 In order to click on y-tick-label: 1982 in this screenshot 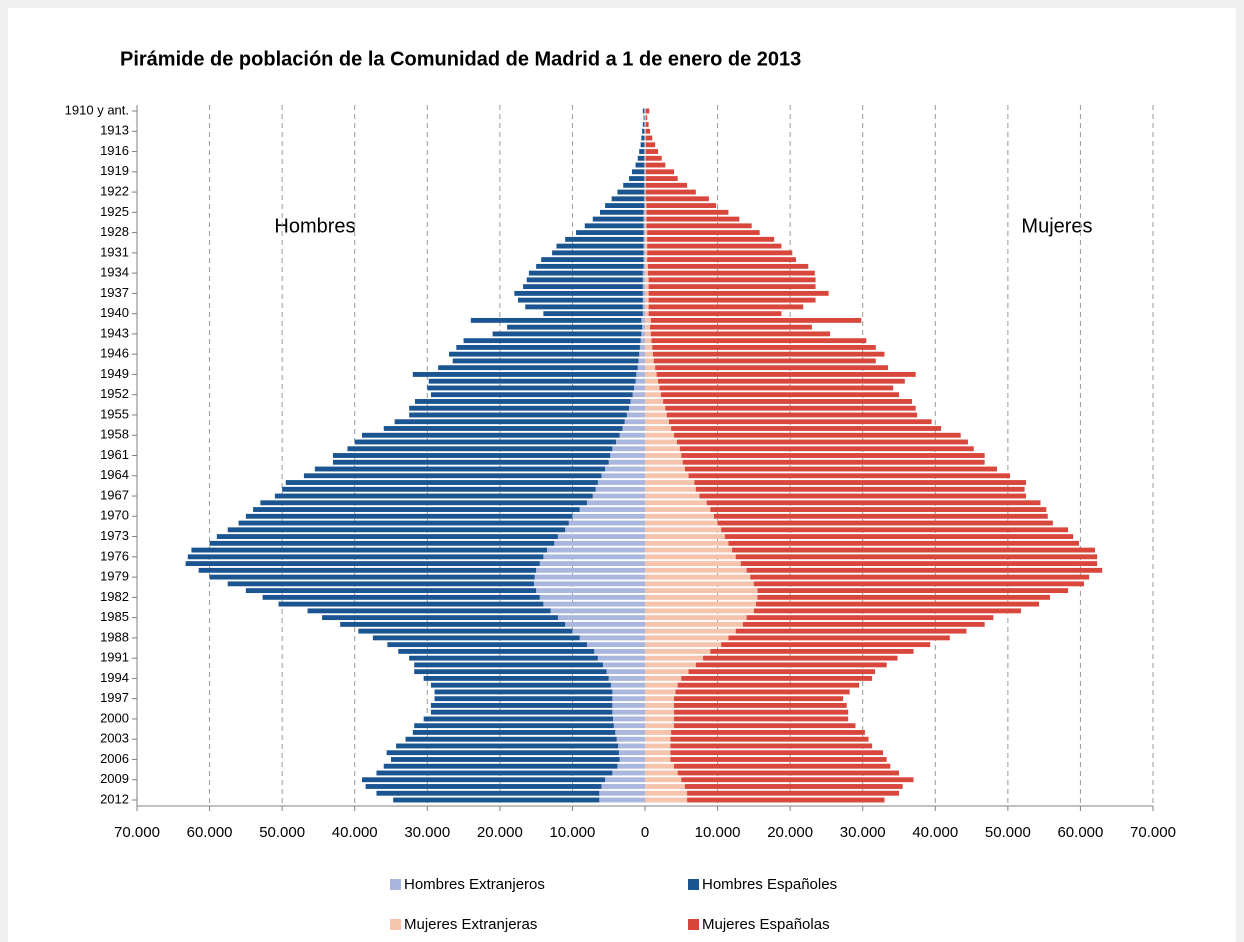, I will do `click(114, 596)`.